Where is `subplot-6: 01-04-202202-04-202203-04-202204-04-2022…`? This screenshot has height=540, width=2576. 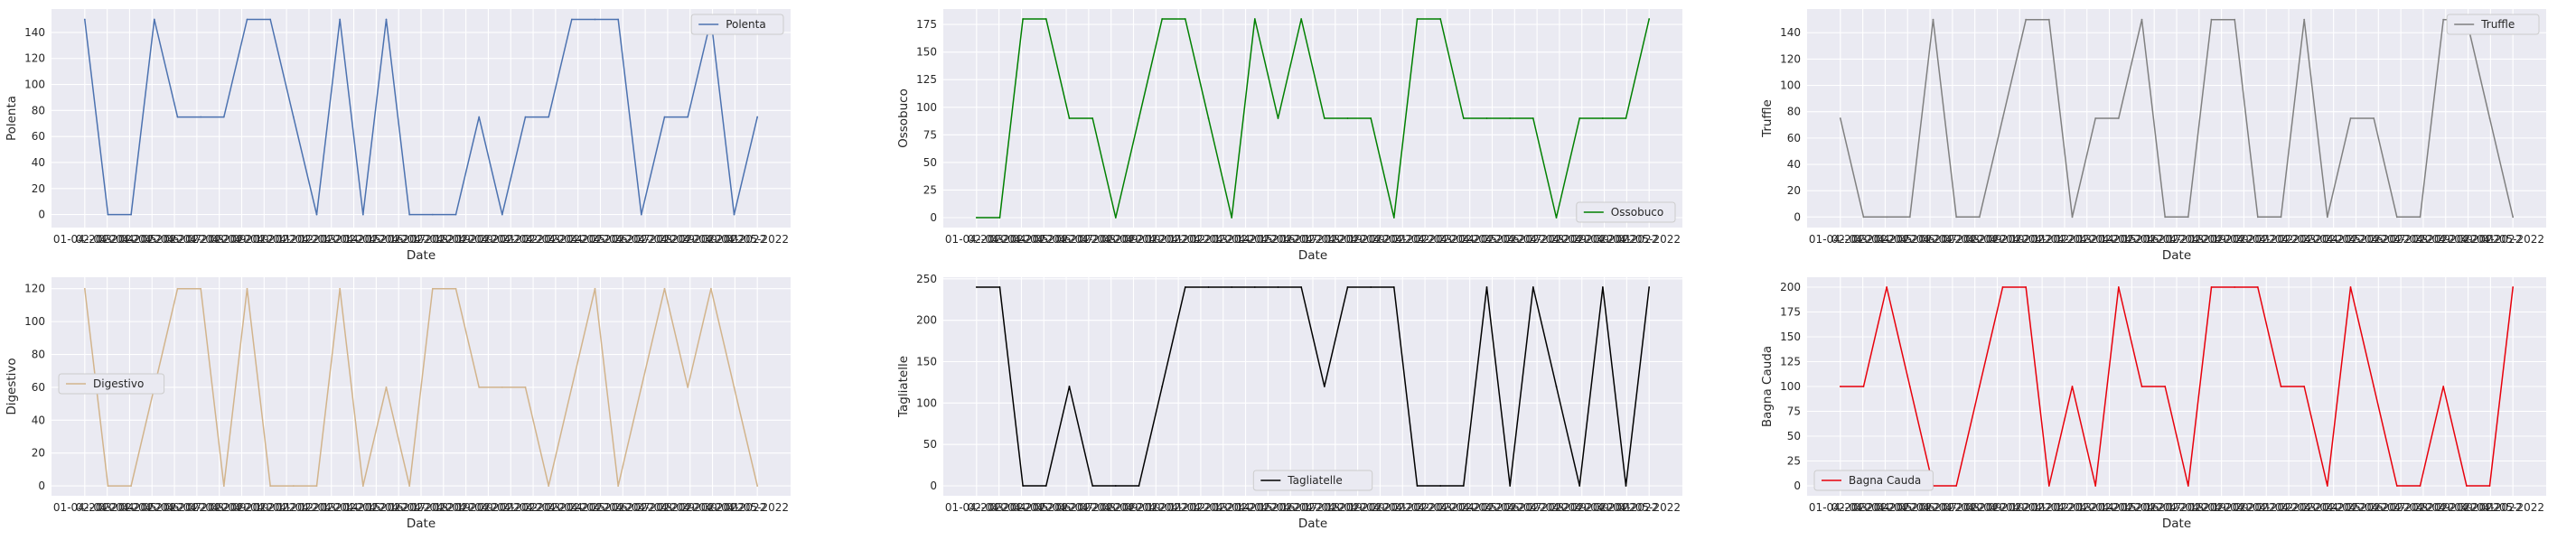 subplot-6: 01-04-202202-04-202203-04-202204-04-2022… is located at coordinates (2153, 404).